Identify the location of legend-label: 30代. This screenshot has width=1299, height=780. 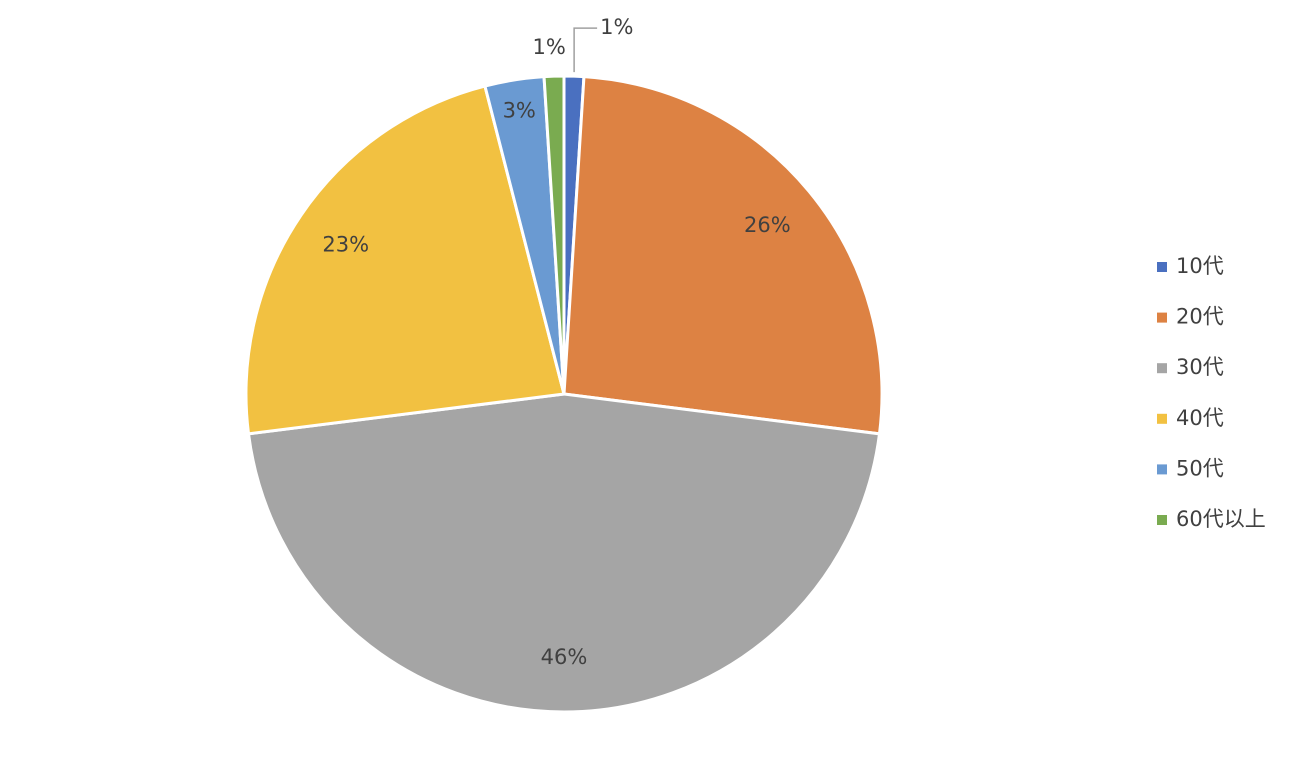
(1200, 367).